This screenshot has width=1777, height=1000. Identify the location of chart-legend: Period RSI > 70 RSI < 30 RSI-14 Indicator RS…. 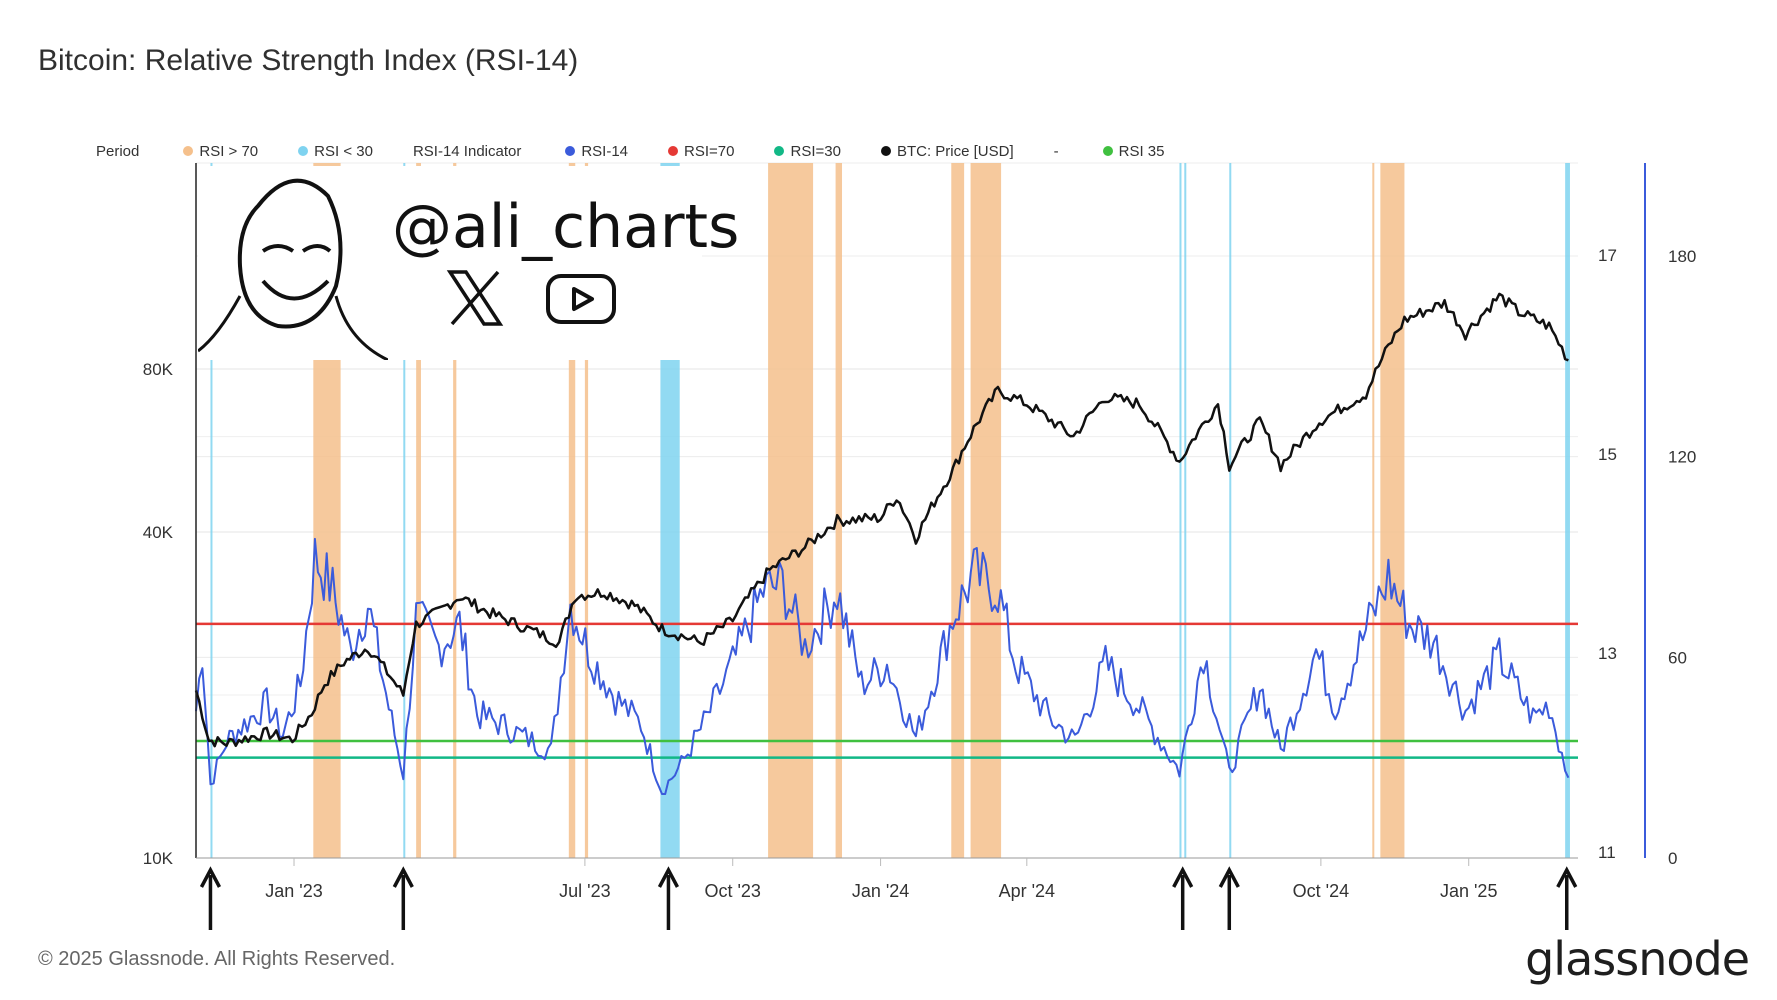
(650, 151).